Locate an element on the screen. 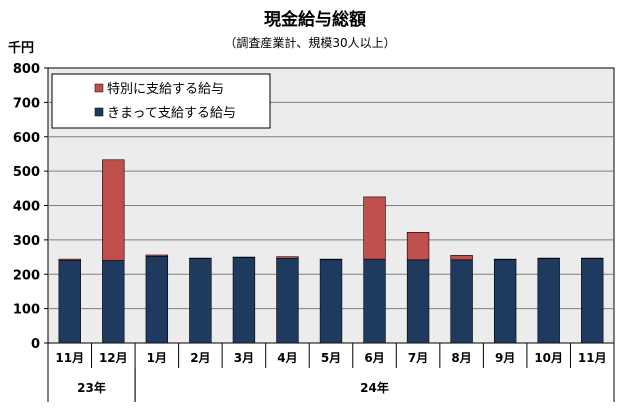 The image size is (630, 410). y-tick-label: 300 is located at coordinates (26, 241).